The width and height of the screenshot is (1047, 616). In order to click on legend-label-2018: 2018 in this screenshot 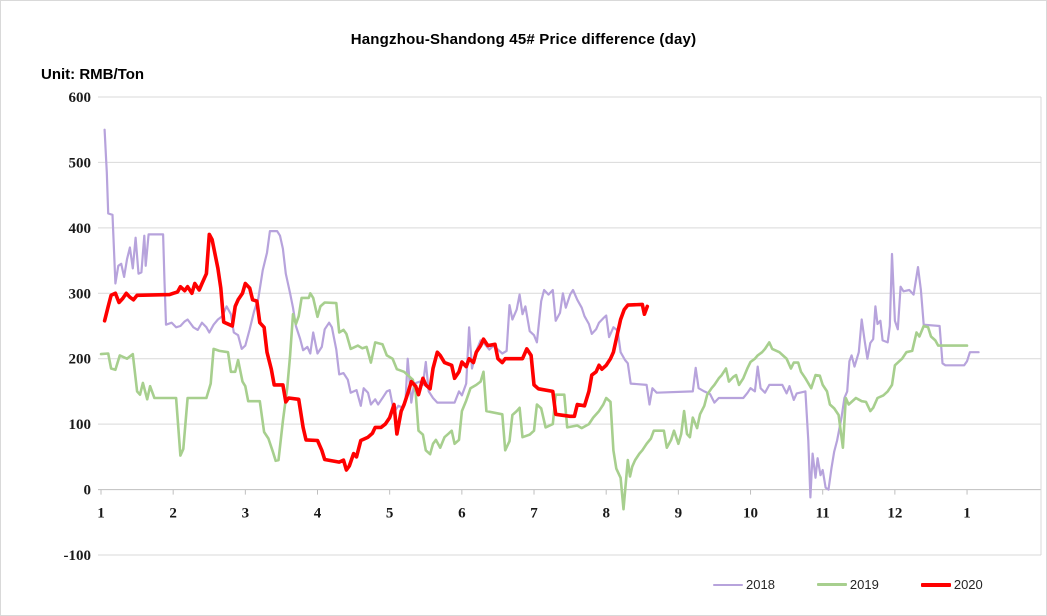, I will do `click(760, 584)`.